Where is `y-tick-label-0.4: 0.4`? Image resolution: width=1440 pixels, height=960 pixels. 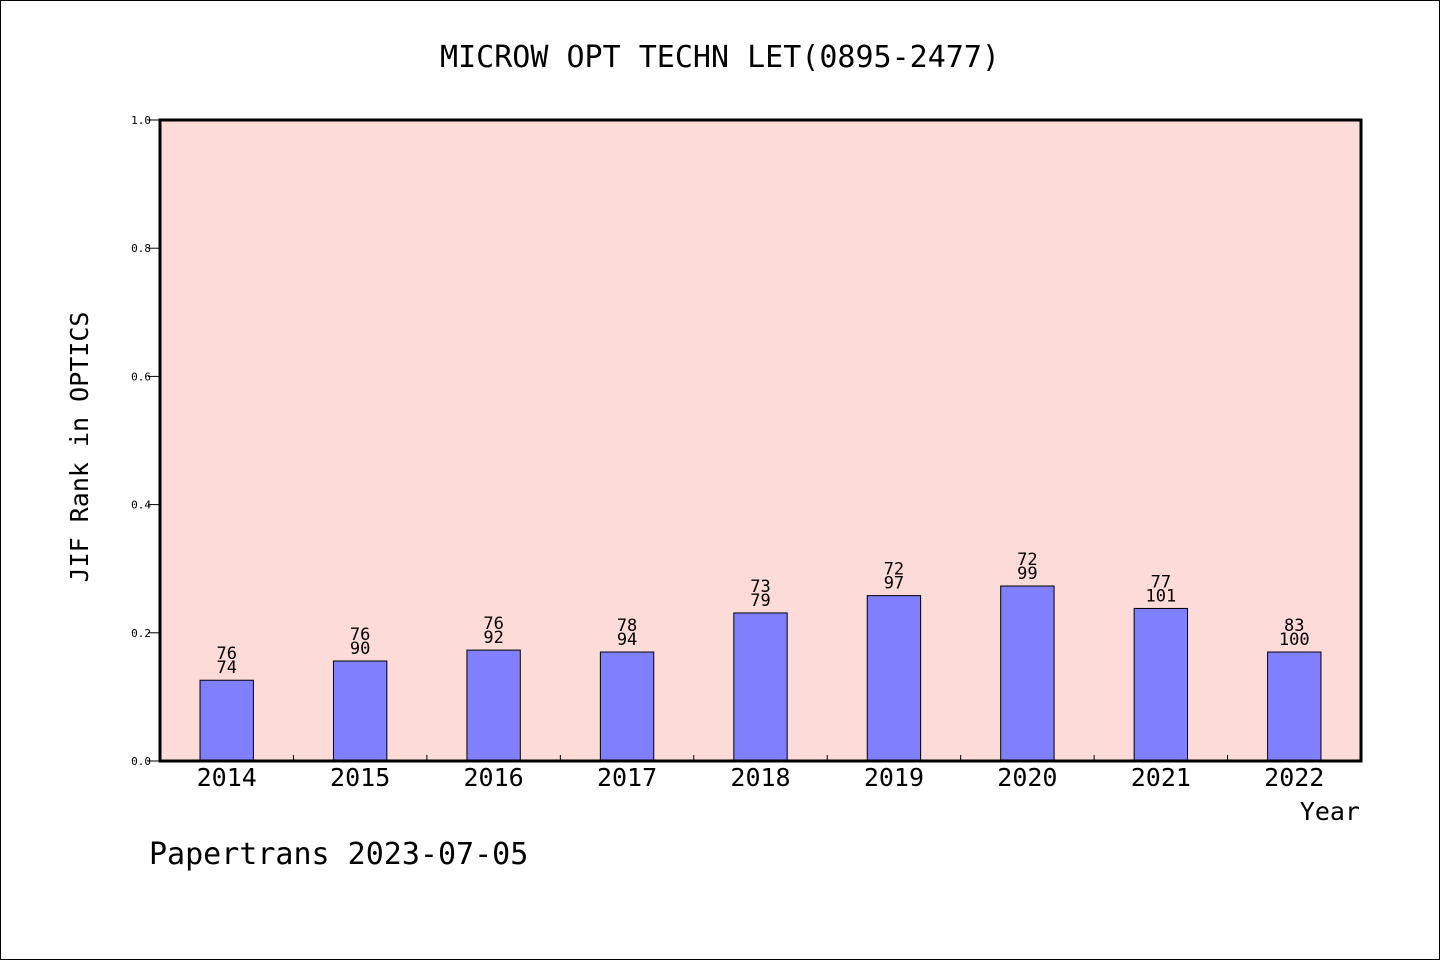
y-tick-label-0.4: 0.4 is located at coordinates (141, 505).